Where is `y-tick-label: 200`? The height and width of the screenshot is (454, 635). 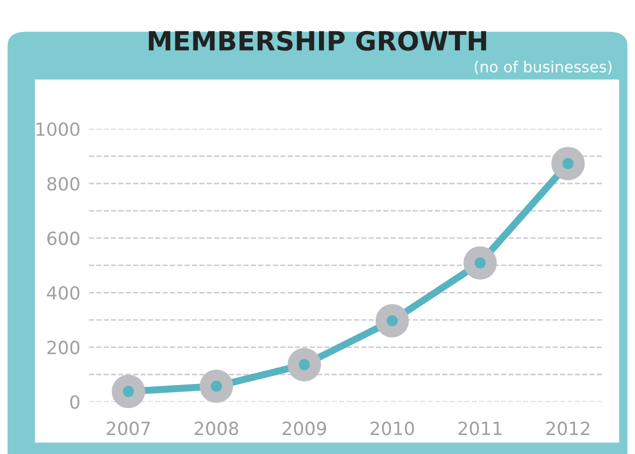 y-tick-label: 200 is located at coordinates (63, 347).